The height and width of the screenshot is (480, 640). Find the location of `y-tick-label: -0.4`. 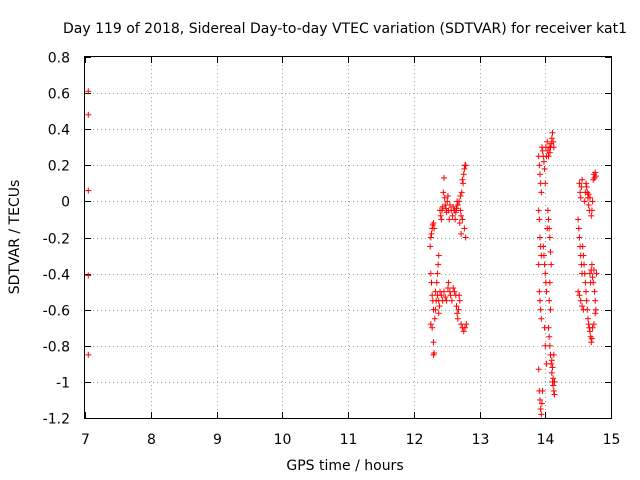

y-tick-label: -0.4 is located at coordinates (56, 276).